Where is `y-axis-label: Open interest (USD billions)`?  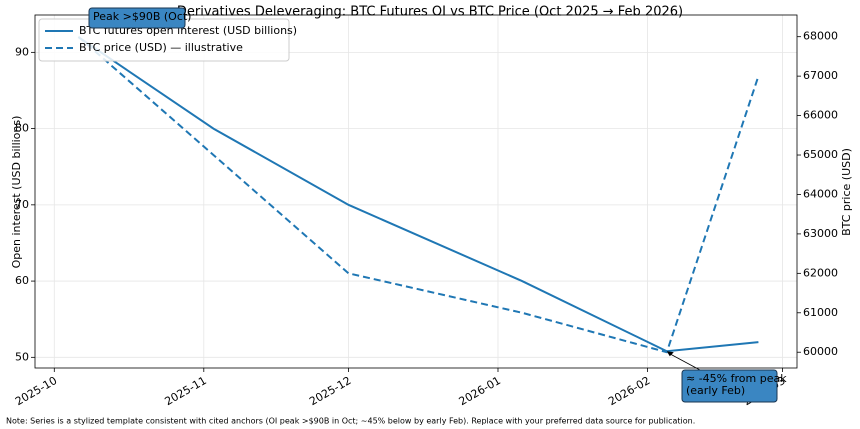
y-axis-label: Open interest (USD billions) is located at coordinates (16, 192).